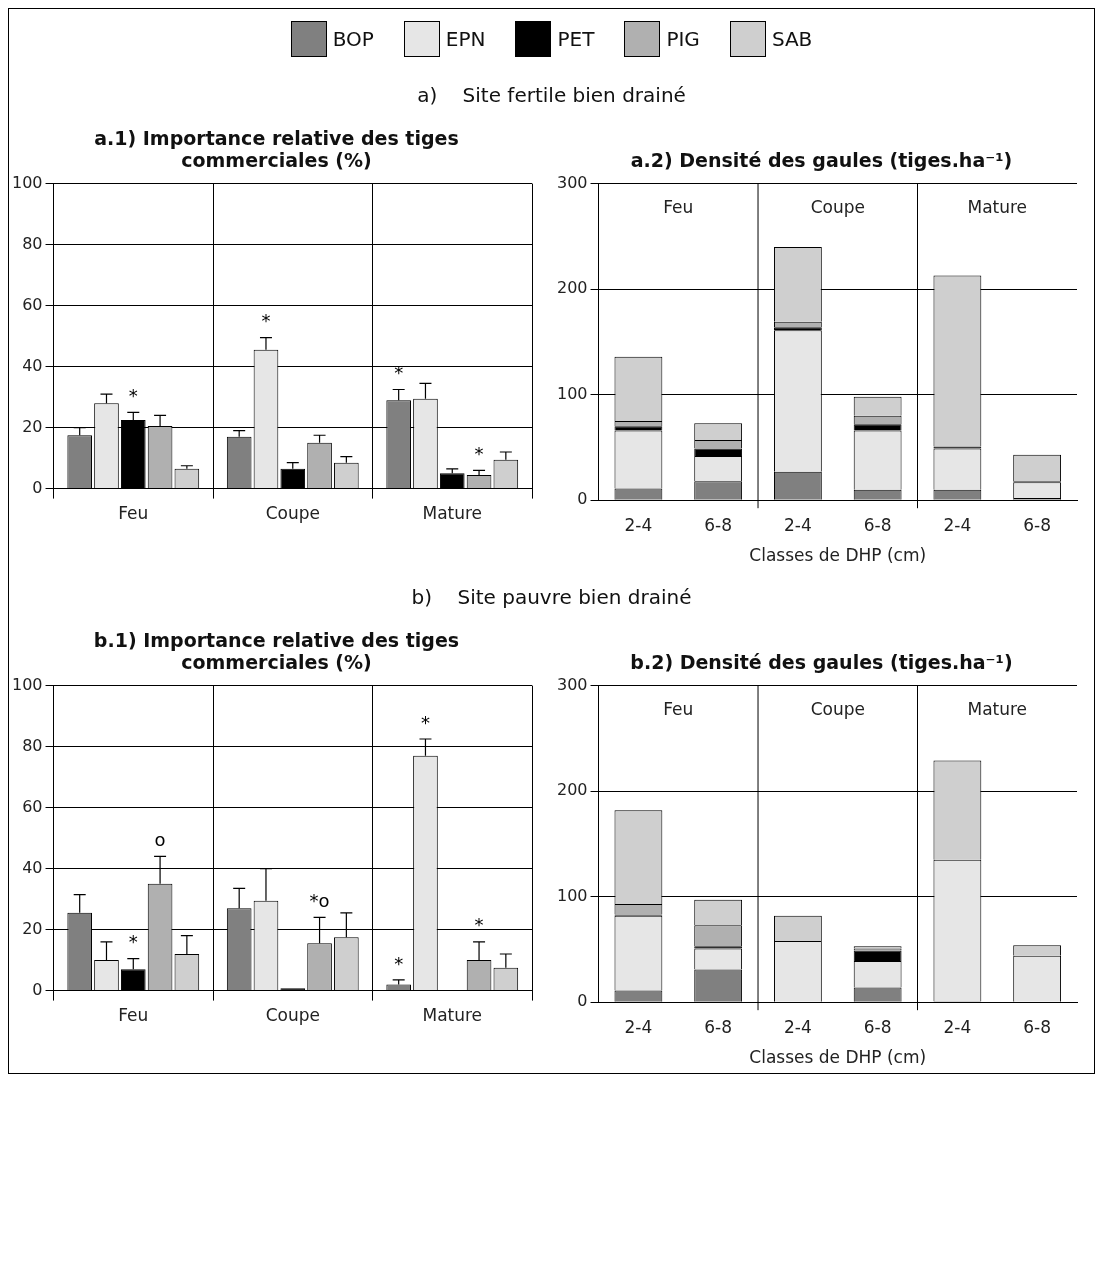 The image size is (1105, 1282). I want to click on chart-subtitle: b) Site pauvre bien drainé, so click(551, 597).